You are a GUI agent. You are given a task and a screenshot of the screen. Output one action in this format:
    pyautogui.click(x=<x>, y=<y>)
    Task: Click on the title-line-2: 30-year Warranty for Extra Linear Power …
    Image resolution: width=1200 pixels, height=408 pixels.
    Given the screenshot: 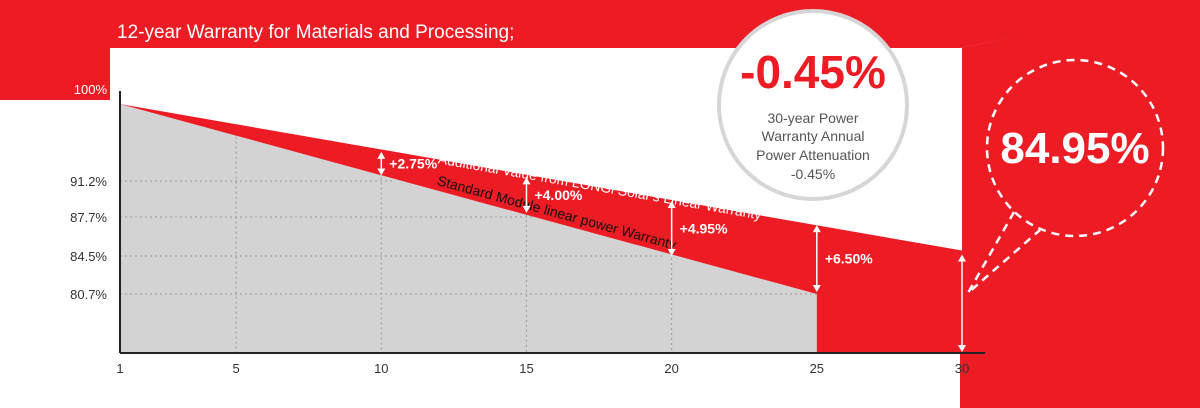 What is the action you would take?
    pyautogui.click(x=318, y=57)
    